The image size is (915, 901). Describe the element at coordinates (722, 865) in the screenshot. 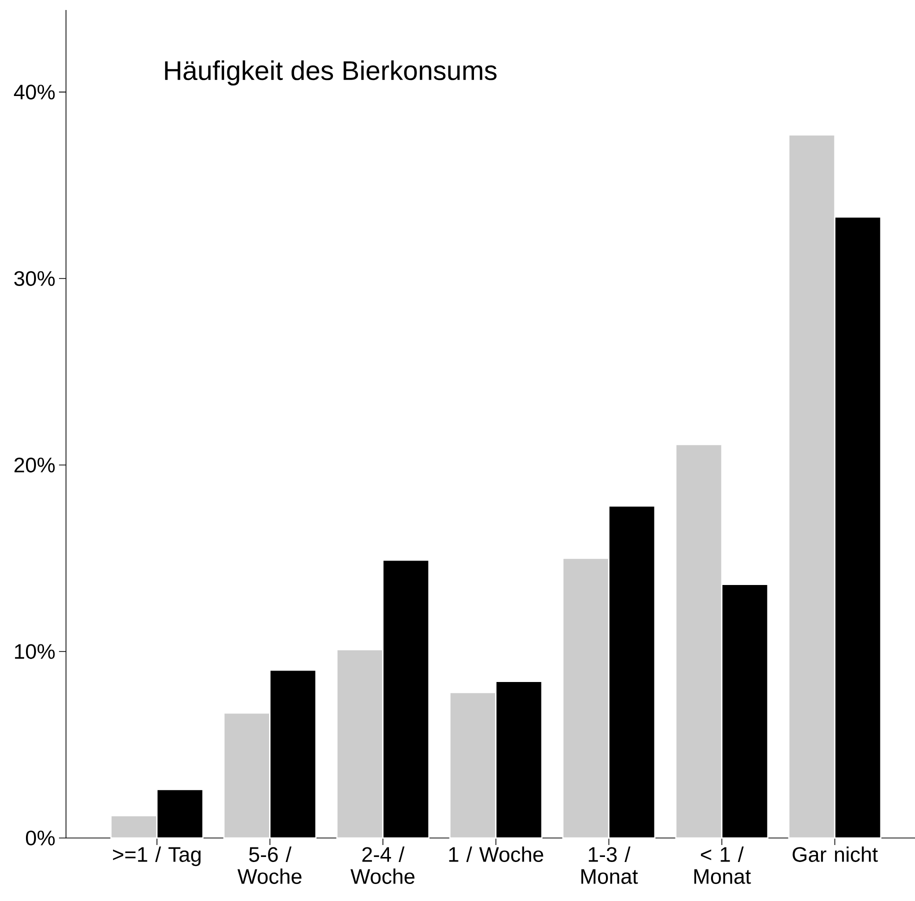

I see `x-tick-label: < 1 / Monat` at that location.